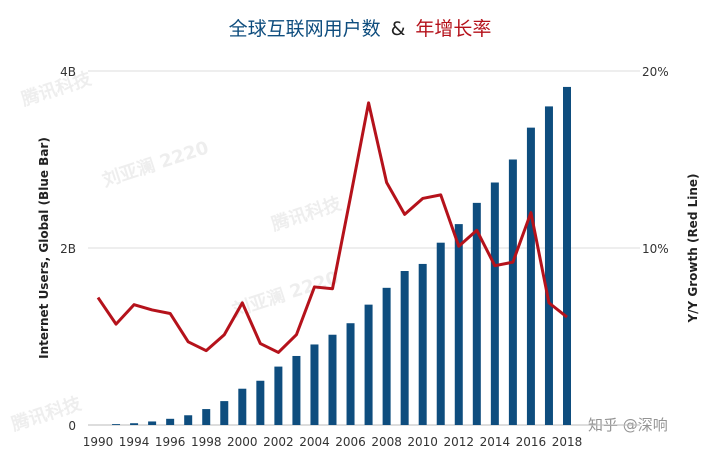 Image resolution: width=720 pixels, height=453 pixels. Describe the element at coordinates (44, 248) in the screenshot. I see `left-axis-label: Internet Users, Global (Blue Bar)` at that location.